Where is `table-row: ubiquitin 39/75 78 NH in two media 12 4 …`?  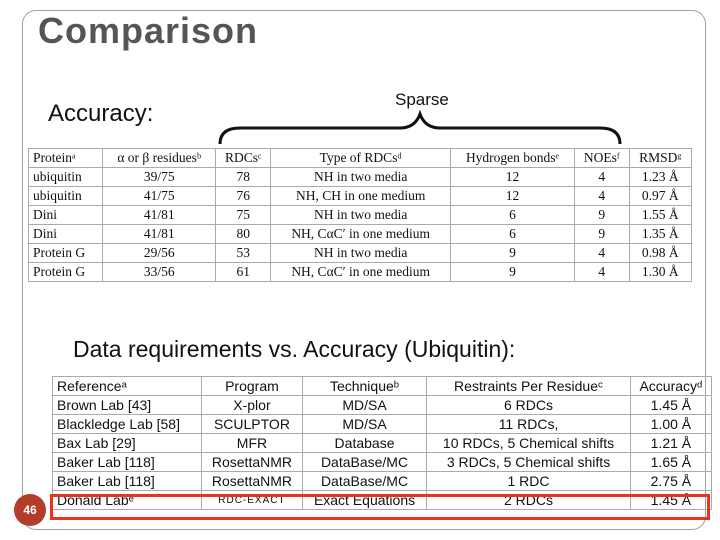 table-row: ubiquitin 39/75 78 NH in two media 12 4 … is located at coordinates (360, 177).